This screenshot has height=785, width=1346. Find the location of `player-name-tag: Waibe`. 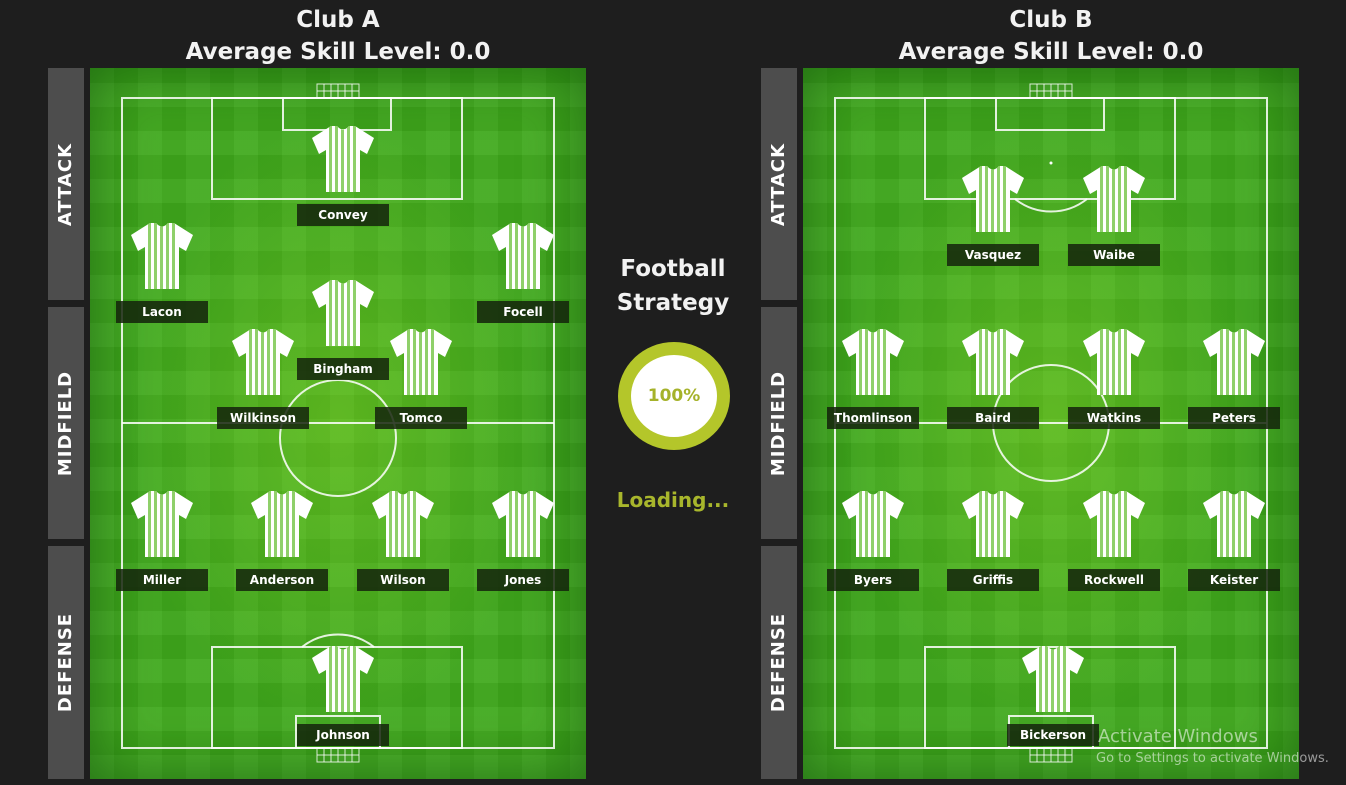

player-name-tag: Waibe is located at coordinates (1114, 255).